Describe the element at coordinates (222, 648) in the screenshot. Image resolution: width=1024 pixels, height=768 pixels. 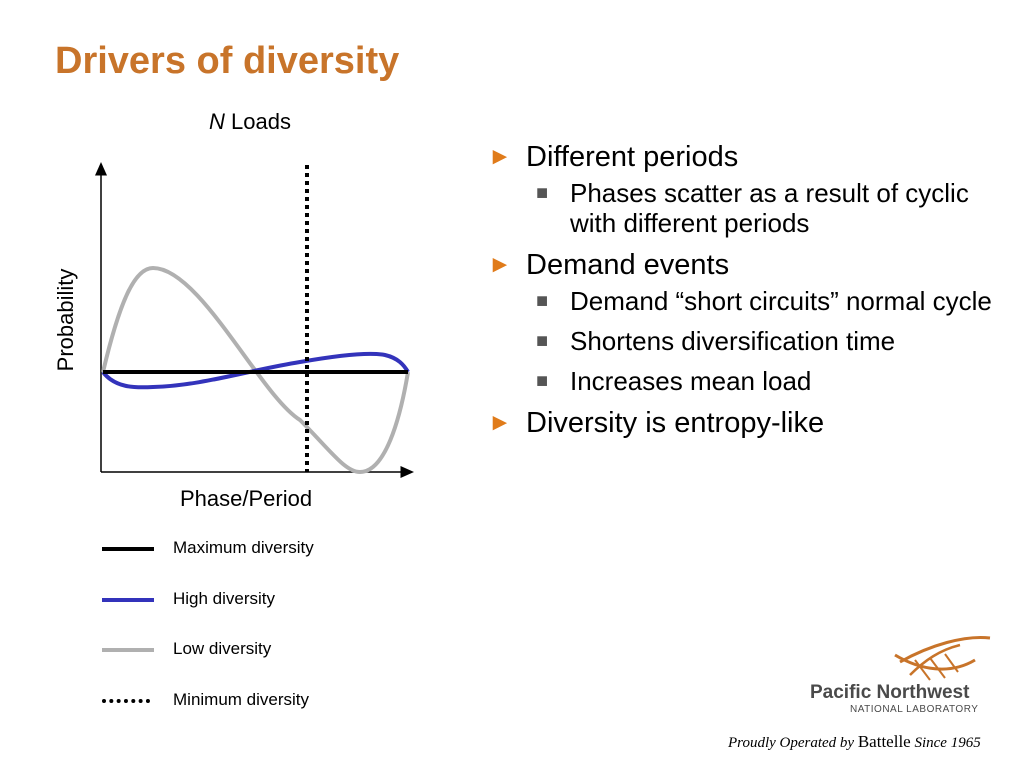
I see `legend-label: Low diversity` at that location.